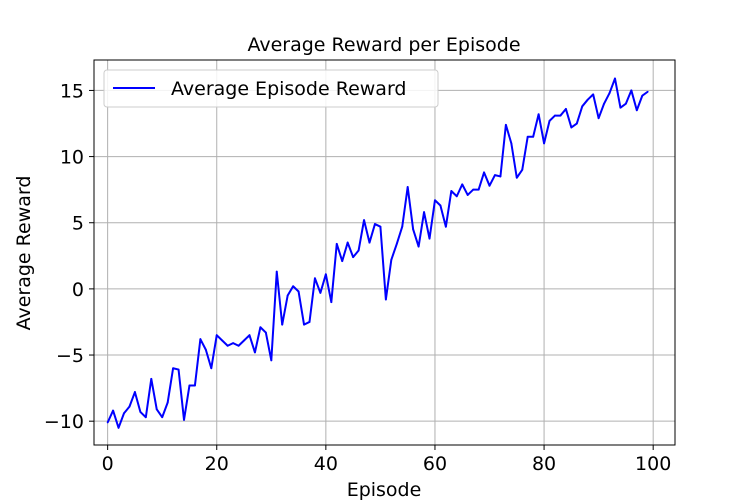 Image resolution: width=750 pixels, height=500 pixels. I want to click on x-tick-label: 60, so click(435, 464).